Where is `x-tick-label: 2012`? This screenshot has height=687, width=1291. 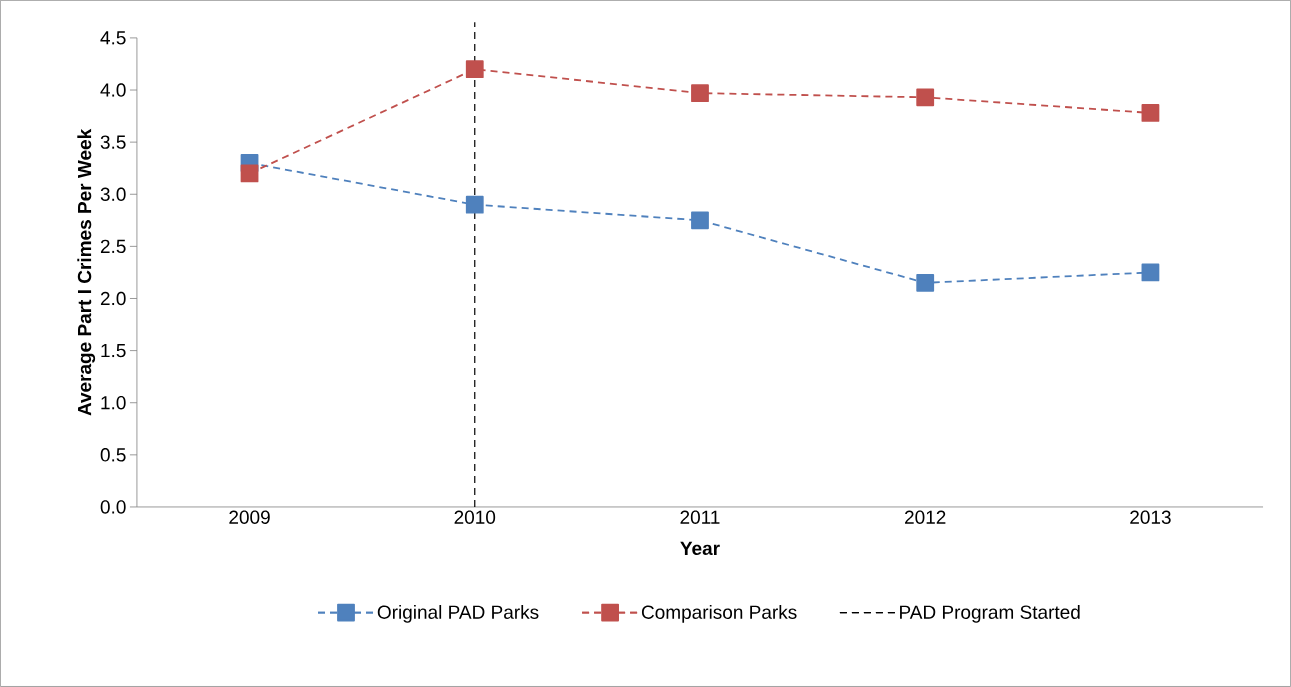
x-tick-label: 2012 is located at coordinates (925, 517).